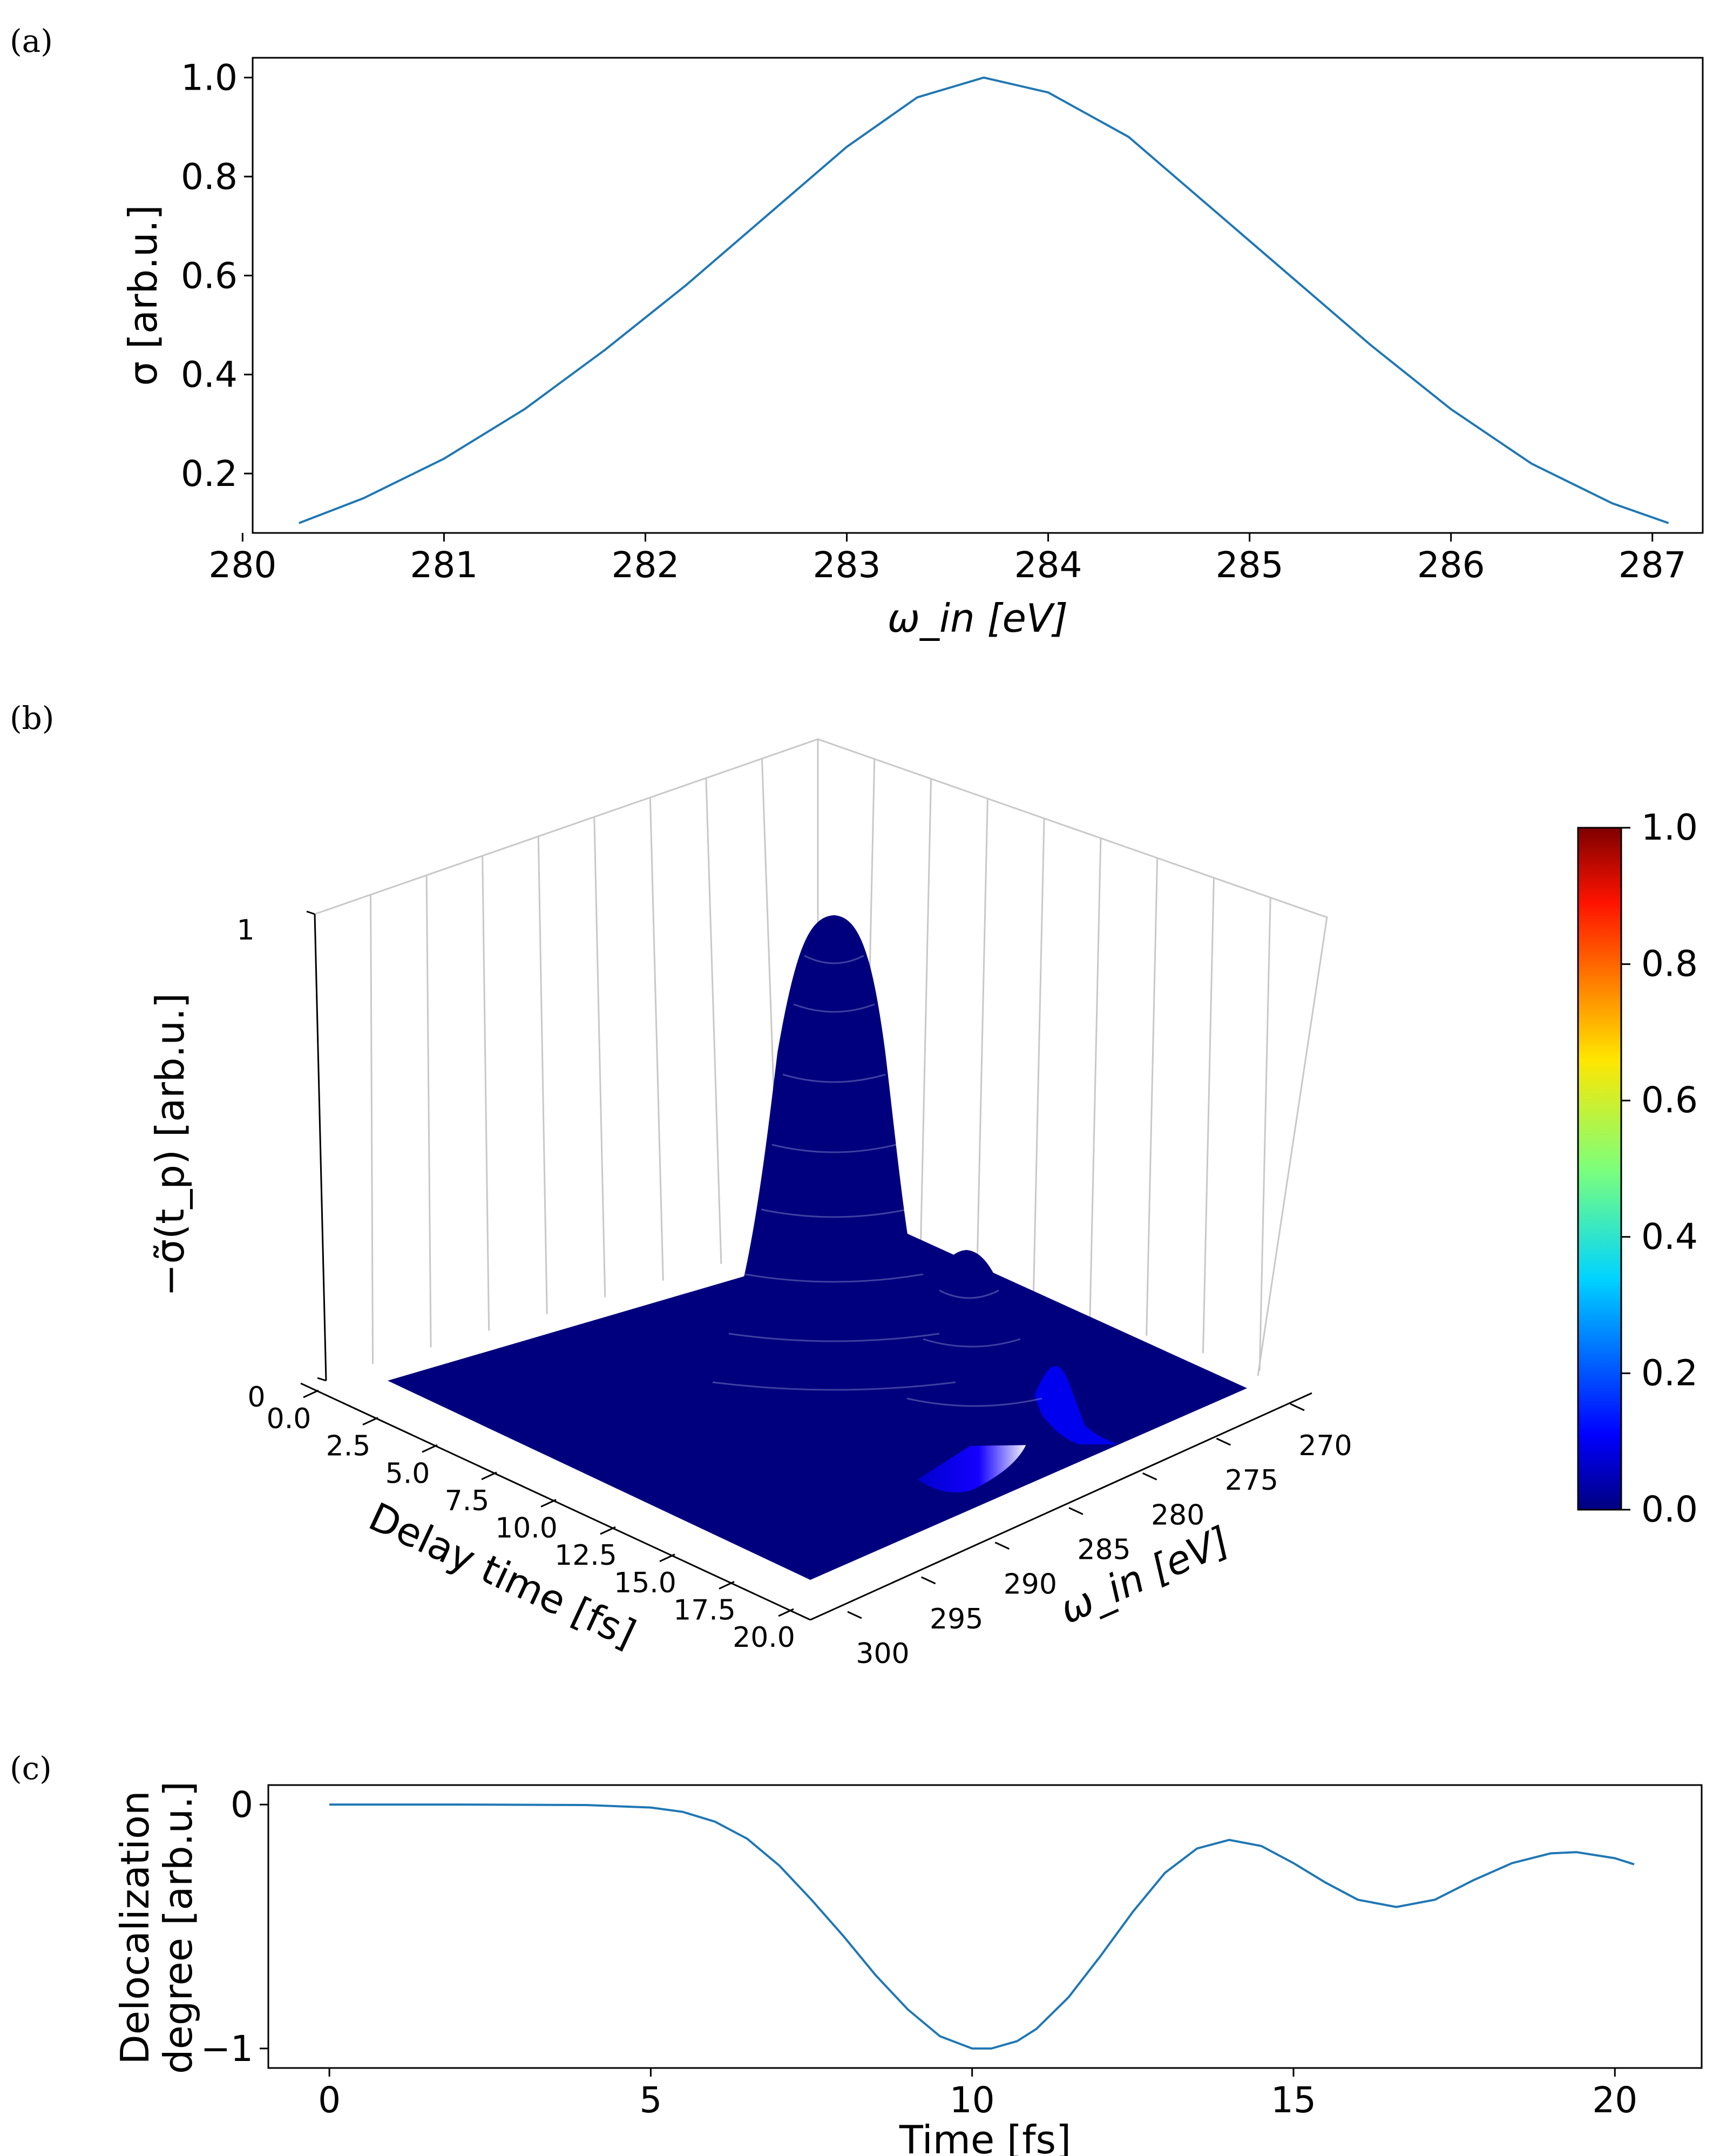 Image resolution: width=1720 pixels, height=2156 pixels. What do you see at coordinates (1250, 565) in the screenshot?
I see `x-tick-label: 285` at bounding box center [1250, 565].